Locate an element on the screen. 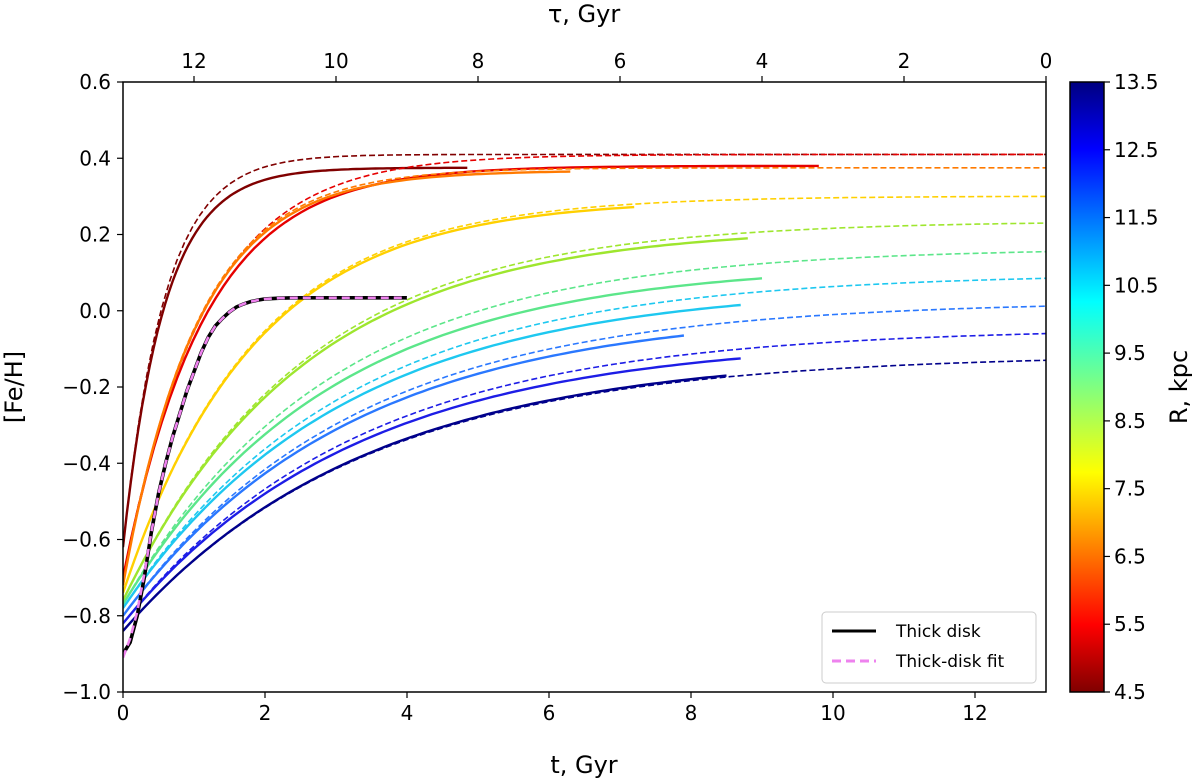 This screenshot has width=1200, height=780. x-tick-label: 12 is located at coordinates (974, 713).